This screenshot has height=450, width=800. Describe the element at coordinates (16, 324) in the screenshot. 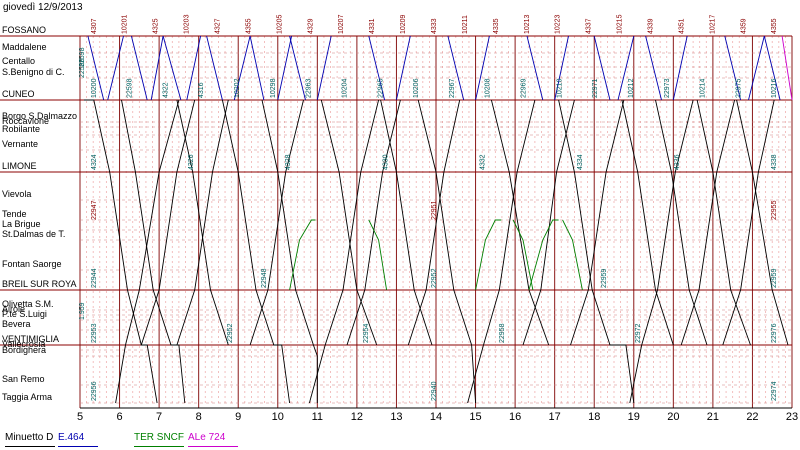

I see `station-label: Bevera` at that location.